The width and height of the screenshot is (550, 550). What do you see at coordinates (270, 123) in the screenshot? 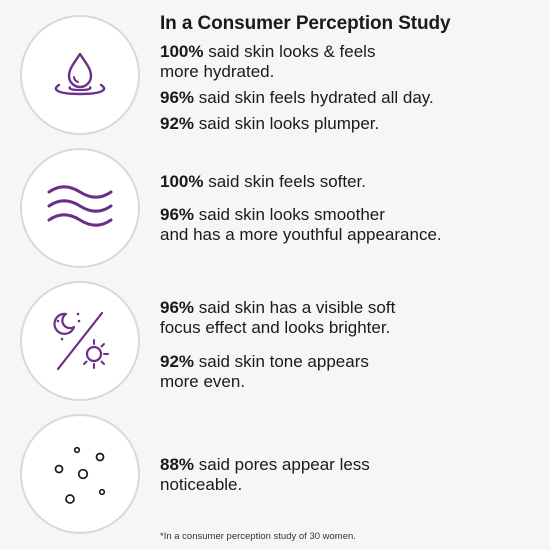
I see `claim-plumper: 92% said skin looks plumper.` at bounding box center [270, 123].